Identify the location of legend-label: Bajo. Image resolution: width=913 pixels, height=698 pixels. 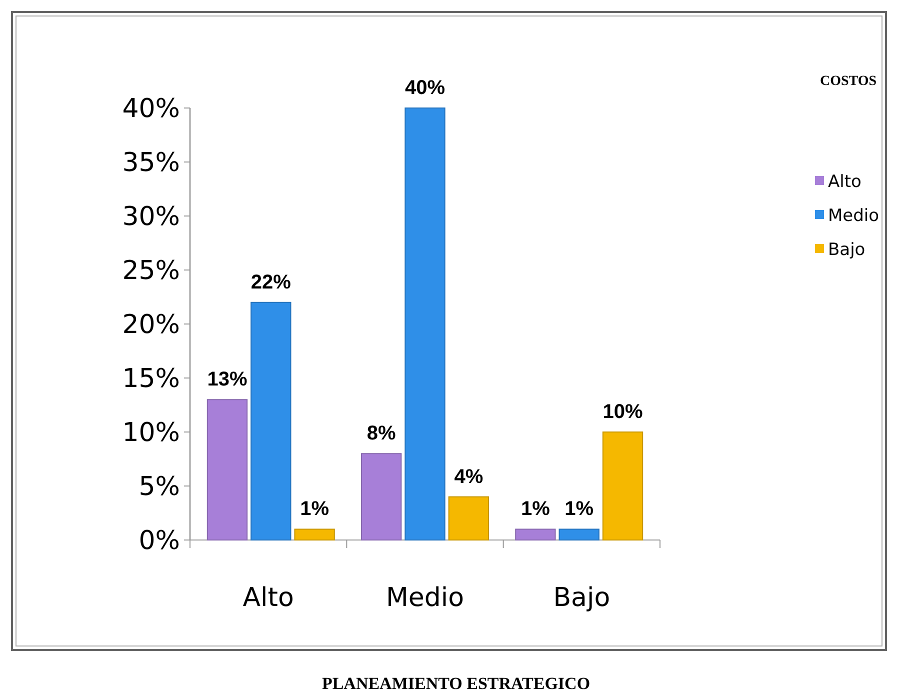
(847, 250).